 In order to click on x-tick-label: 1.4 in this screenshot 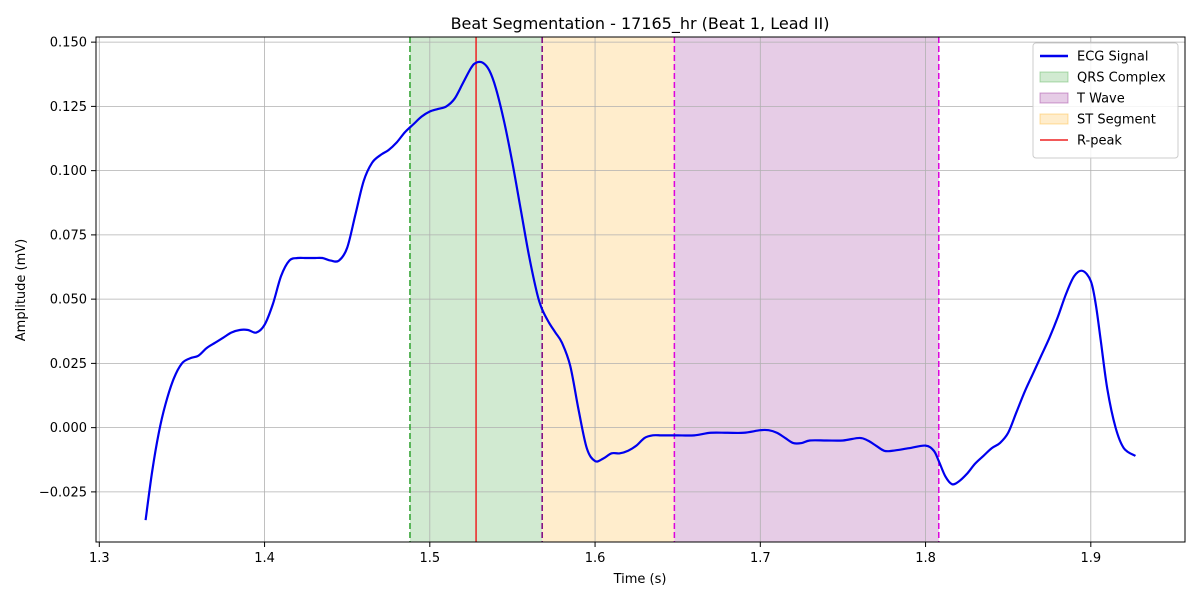, I will do `click(264, 558)`.